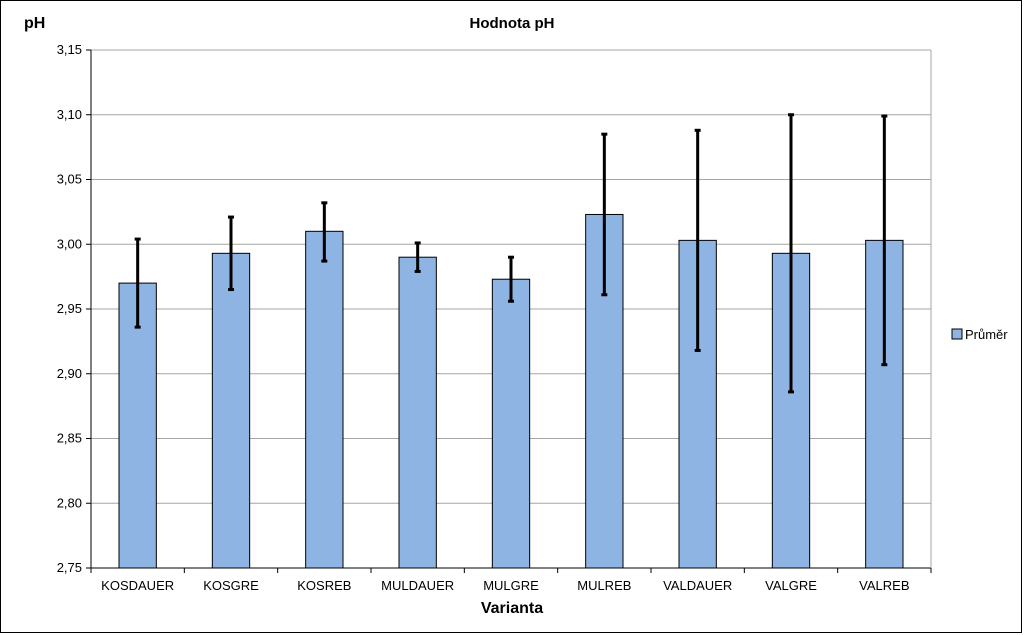 Image resolution: width=1024 pixels, height=635 pixels. What do you see at coordinates (34, 23) in the screenshot?
I see `y-axis-title: pH` at bounding box center [34, 23].